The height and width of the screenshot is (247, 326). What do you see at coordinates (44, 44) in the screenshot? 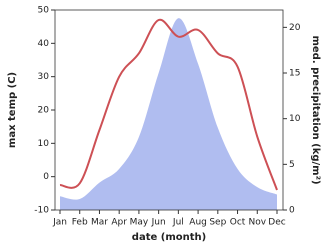
I see `y-tick-label: 40` at bounding box center [44, 44].